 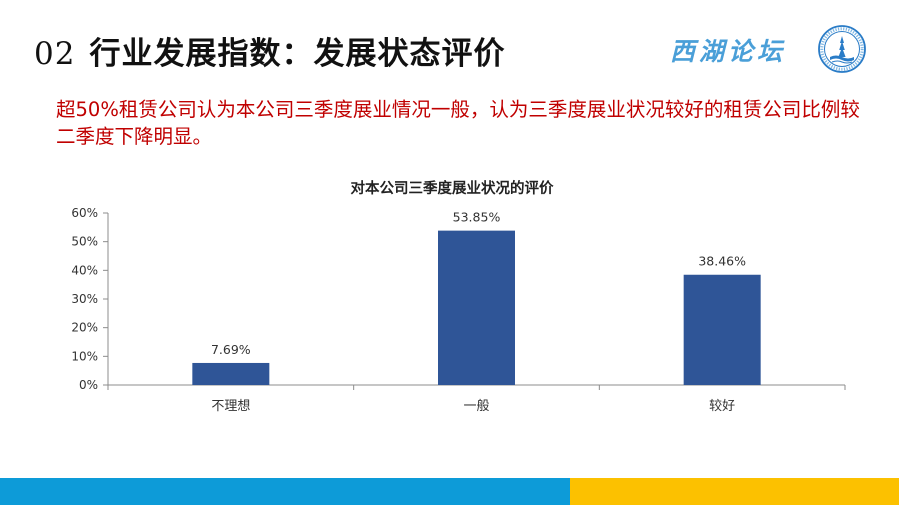 I want to click on section-number: 02, so click(x=55, y=54).